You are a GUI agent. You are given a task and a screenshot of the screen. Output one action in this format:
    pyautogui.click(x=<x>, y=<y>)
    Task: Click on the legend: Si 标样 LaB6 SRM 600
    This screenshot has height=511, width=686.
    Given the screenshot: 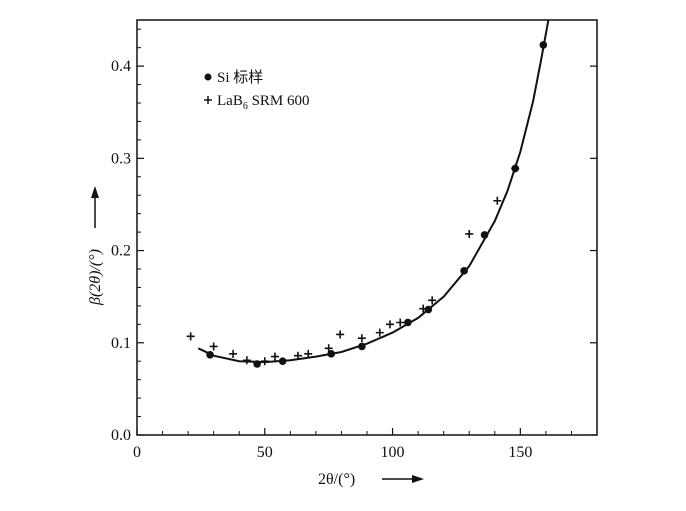 What is the action you would take?
    pyautogui.click(x=257, y=90)
    